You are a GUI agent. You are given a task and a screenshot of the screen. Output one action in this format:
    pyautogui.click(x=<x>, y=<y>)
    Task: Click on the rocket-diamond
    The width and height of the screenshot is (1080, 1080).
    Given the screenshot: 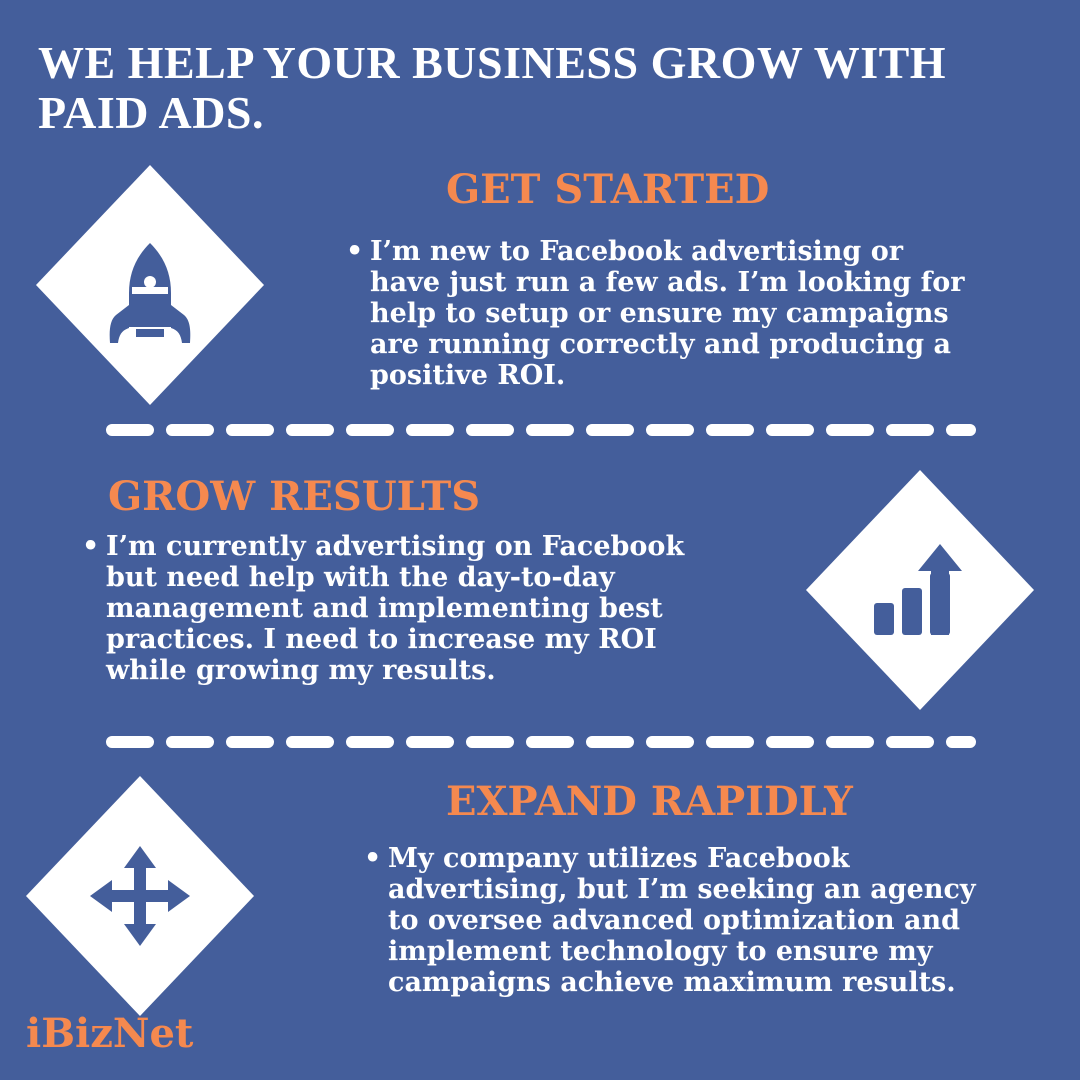 What is the action you would take?
    pyautogui.click(x=150, y=285)
    